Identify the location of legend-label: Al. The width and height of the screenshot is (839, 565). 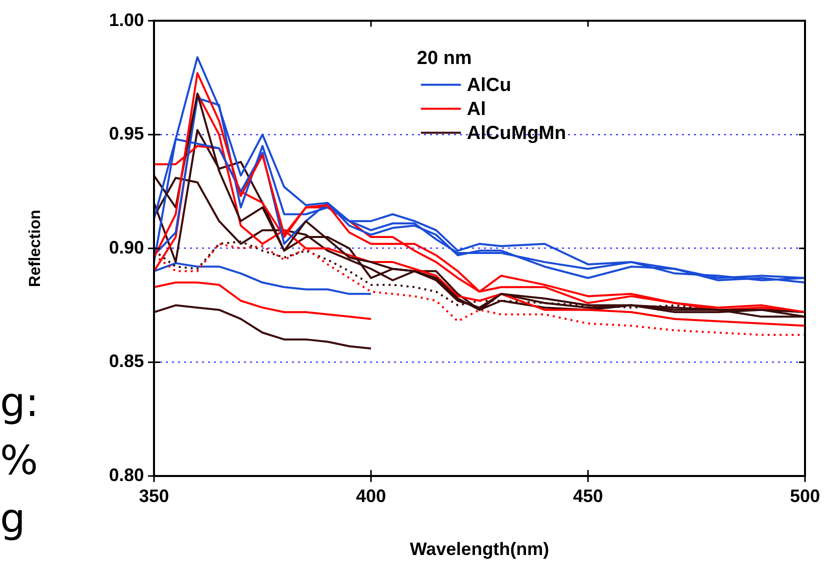
(476, 109).